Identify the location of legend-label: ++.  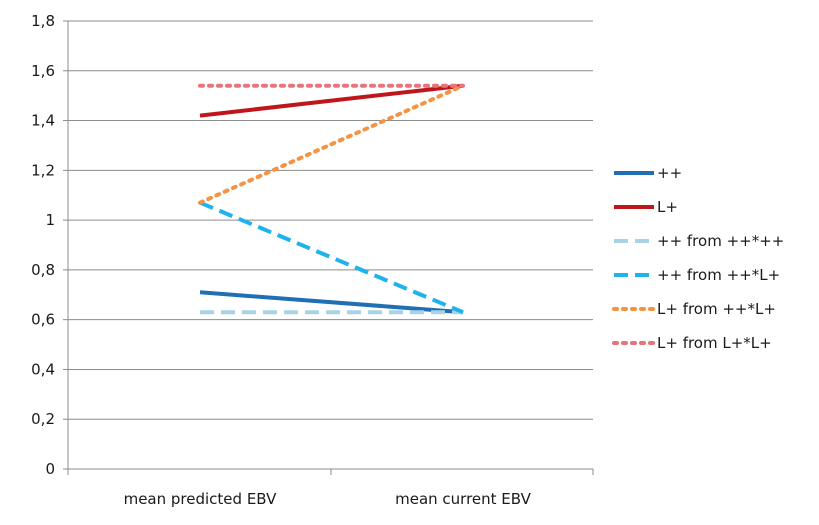
(669, 173).